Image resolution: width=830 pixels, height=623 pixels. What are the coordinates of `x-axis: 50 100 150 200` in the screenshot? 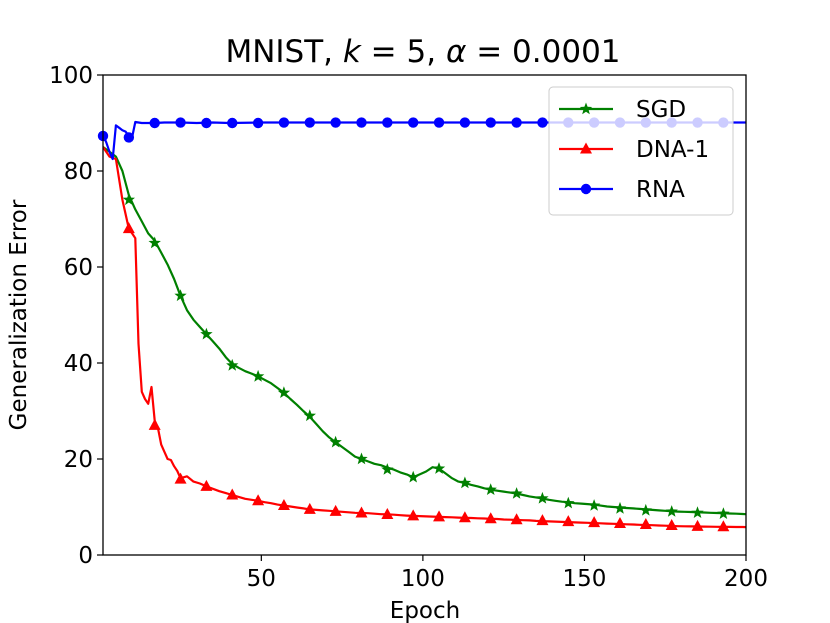 It's located at (507, 573).